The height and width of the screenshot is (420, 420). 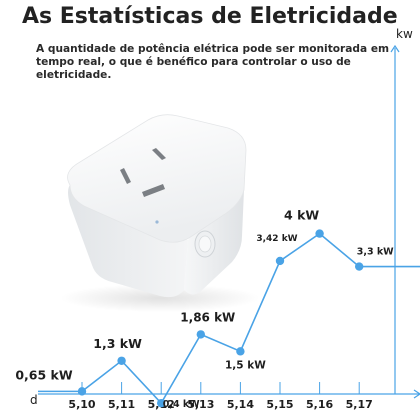 What do you see at coordinates (44, 374) in the screenshot?
I see `data-label: 0,65 kW` at bounding box center [44, 374].